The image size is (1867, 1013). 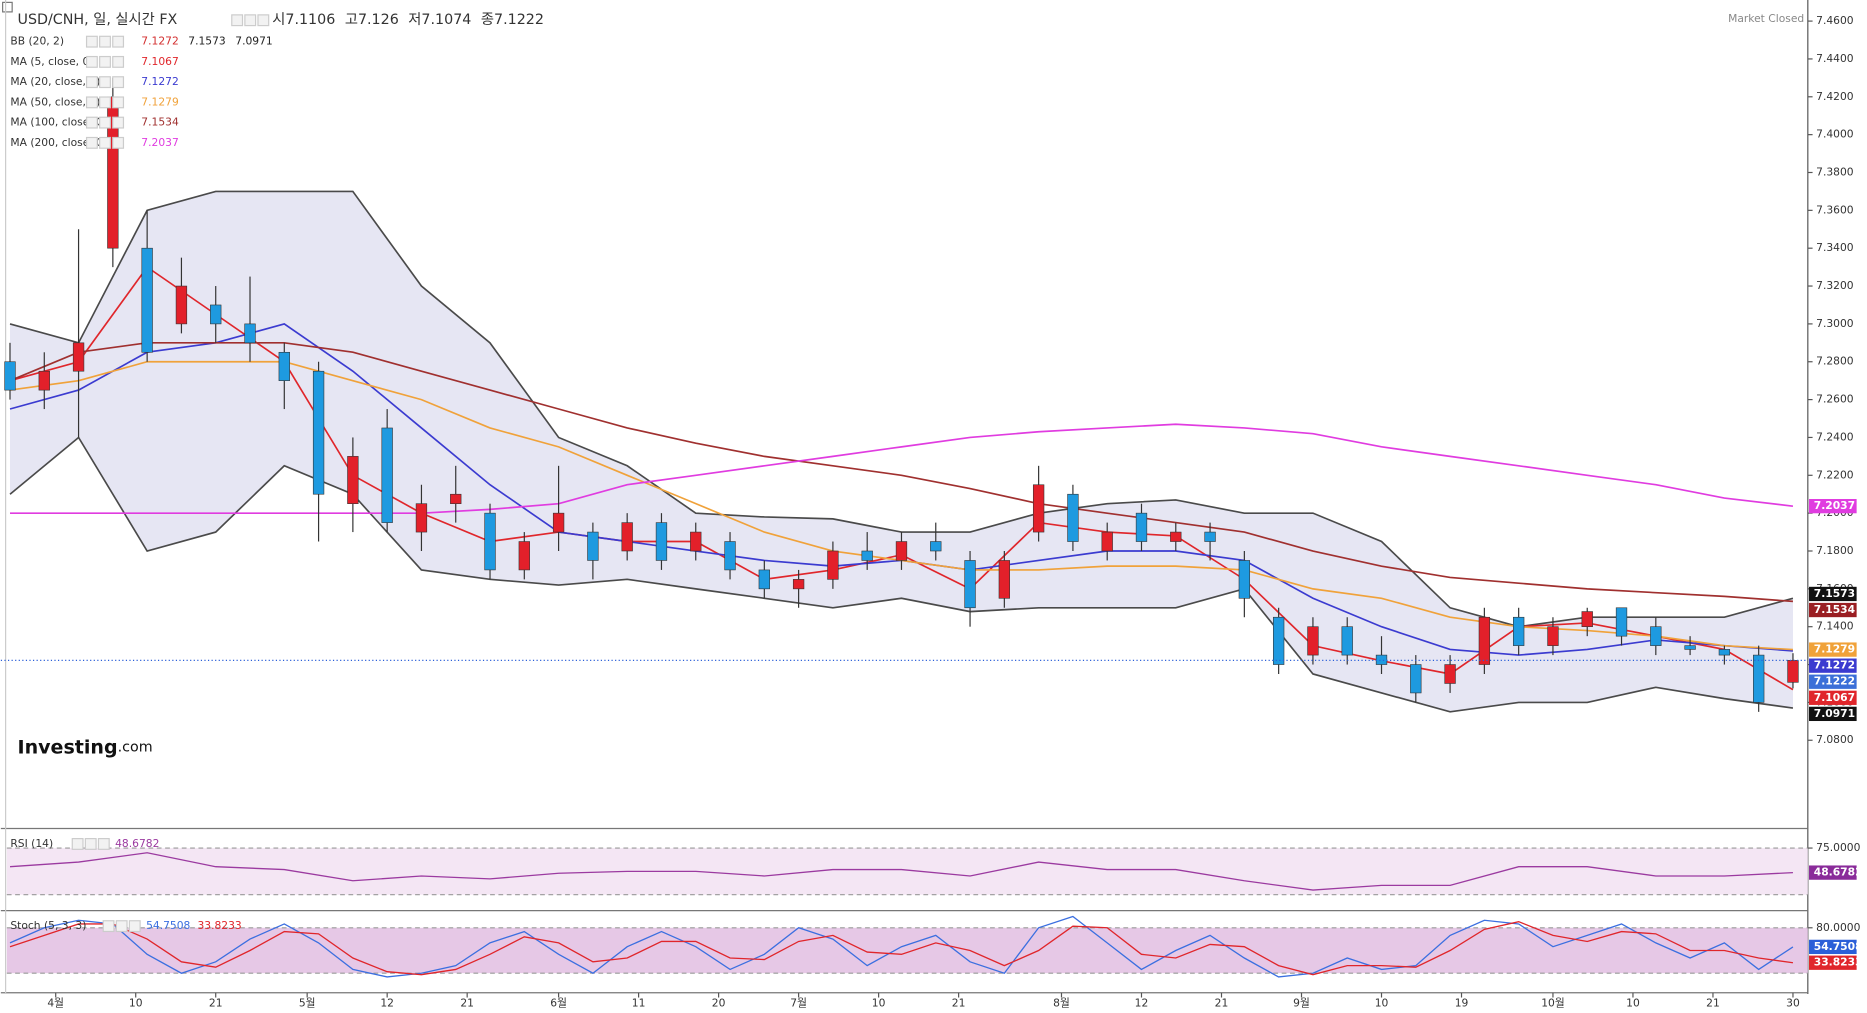 I want to click on price-badge-label: 54.7508, so click(x=1838, y=946).